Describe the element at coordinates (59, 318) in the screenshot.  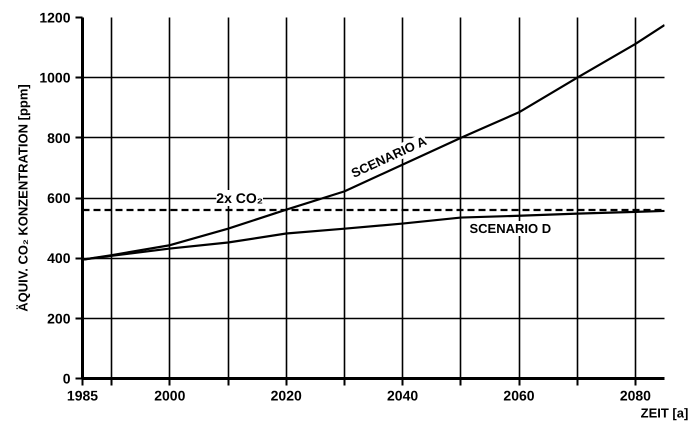
I see `y-tick-label: 200` at that location.